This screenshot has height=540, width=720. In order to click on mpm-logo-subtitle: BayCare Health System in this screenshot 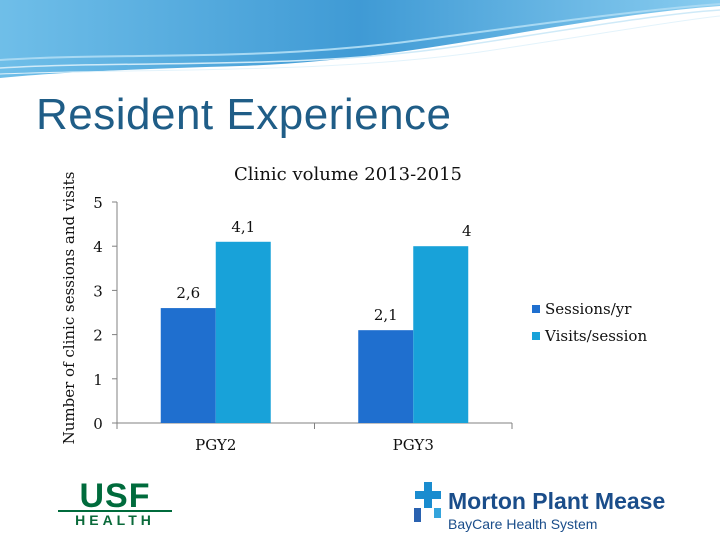, I will do `click(523, 524)`.